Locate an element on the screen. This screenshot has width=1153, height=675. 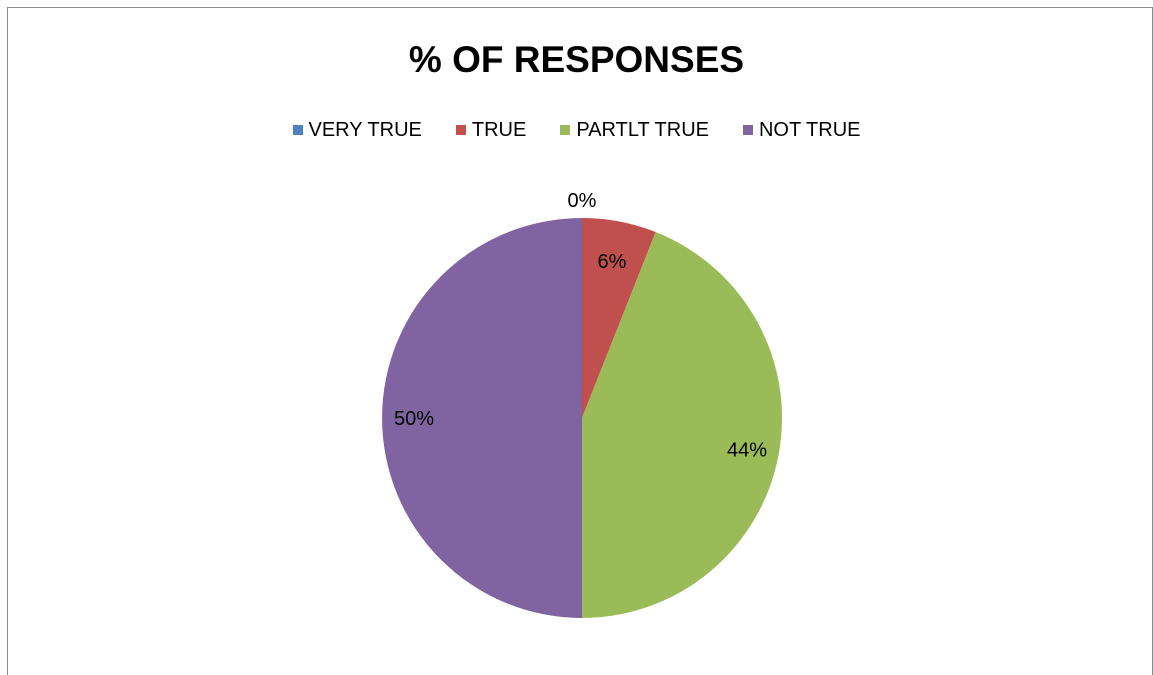
pie-slice-partlt-true is located at coordinates (682, 425).